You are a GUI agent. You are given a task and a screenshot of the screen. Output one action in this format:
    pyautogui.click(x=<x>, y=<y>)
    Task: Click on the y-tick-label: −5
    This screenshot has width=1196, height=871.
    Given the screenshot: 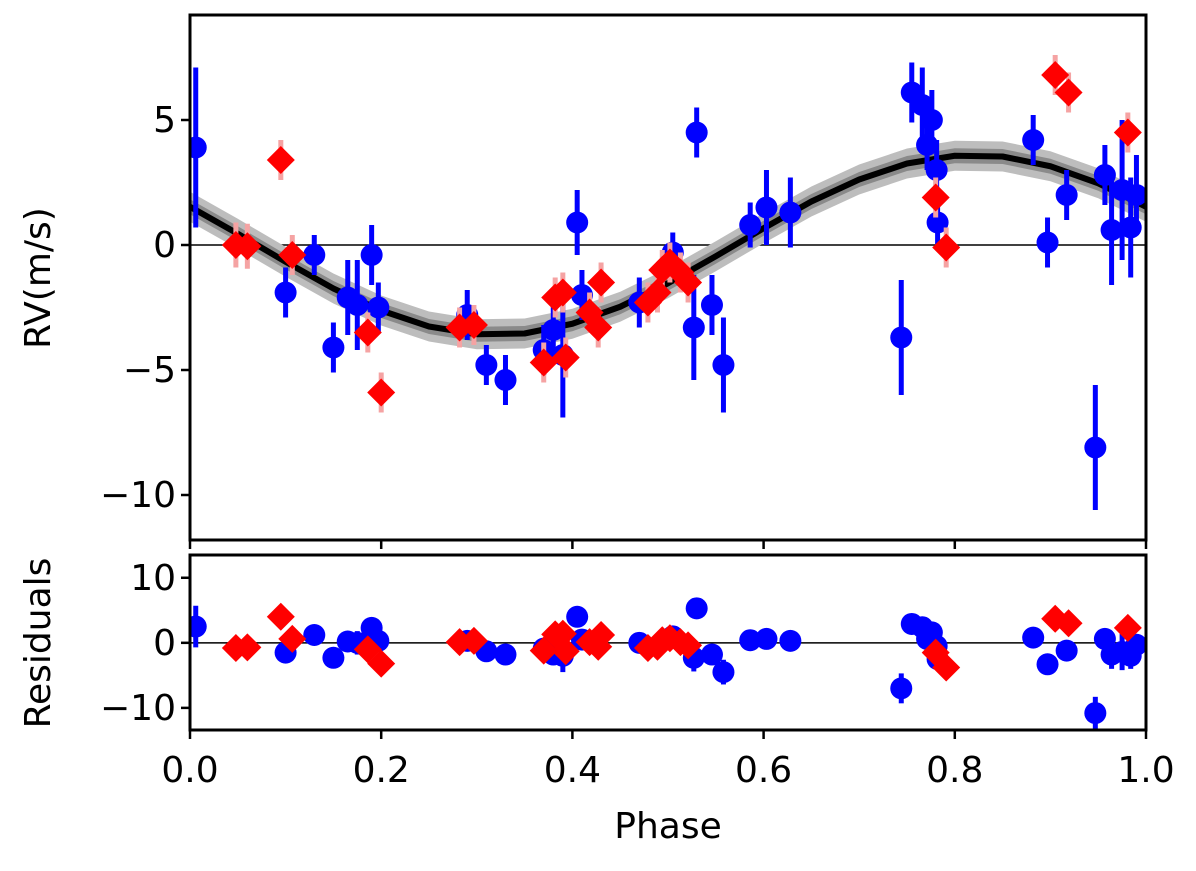 What is the action you would take?
    pyautogui.click(x=149, y=370)
    